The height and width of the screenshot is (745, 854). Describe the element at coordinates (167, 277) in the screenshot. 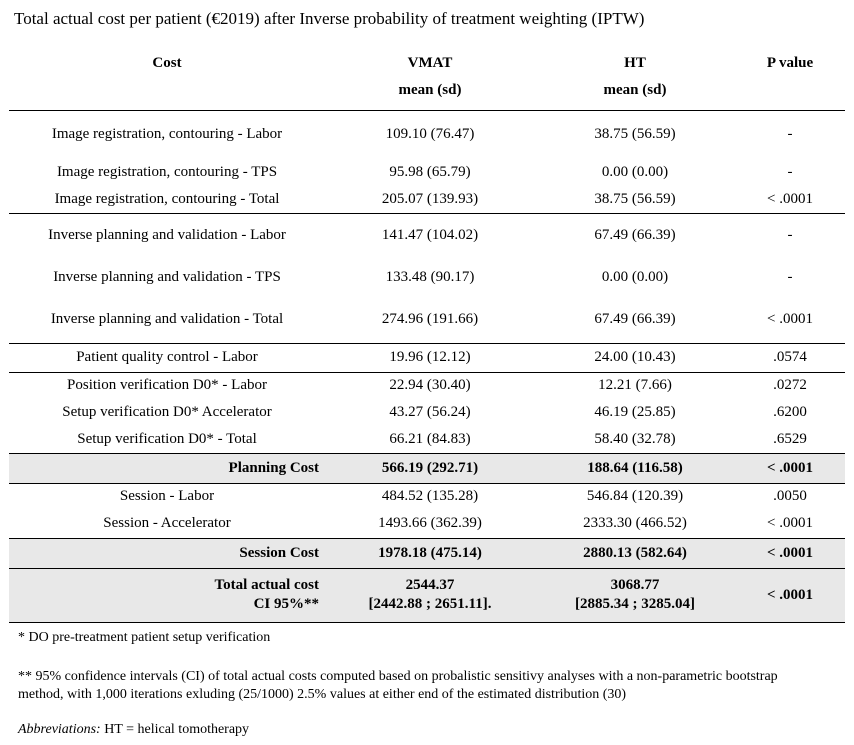

I see `row-cost: Inverse planning and validation - TPS` at that location.